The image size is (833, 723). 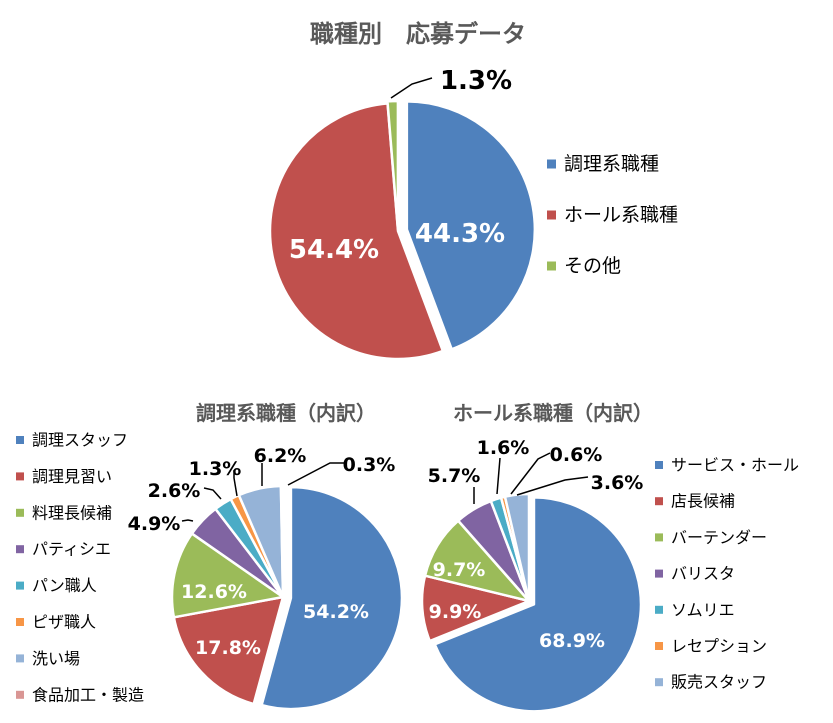 What do you see at coordinates (369, 465) in the screenshot?
I see `data-label: 0.3%` at bounding box center [369, 465].